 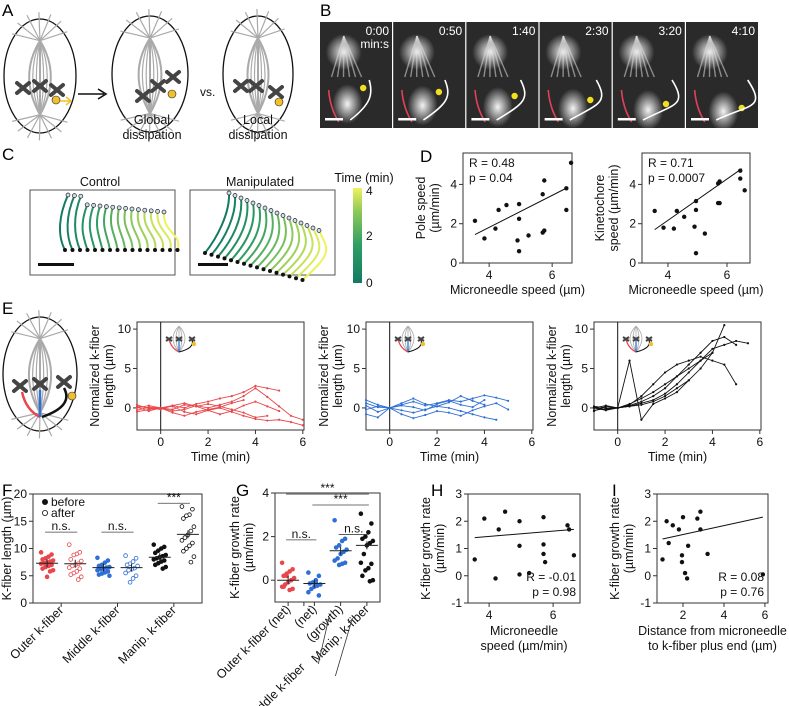 What do you see at coordinates (453, 263) in the screenshot?
I see `y-tick-label: 0` at bounding box center [453, 263].